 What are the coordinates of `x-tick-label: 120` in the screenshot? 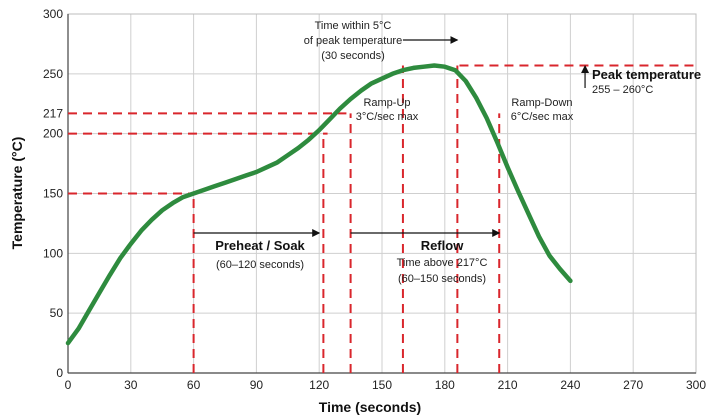 It's located at (319, 385).